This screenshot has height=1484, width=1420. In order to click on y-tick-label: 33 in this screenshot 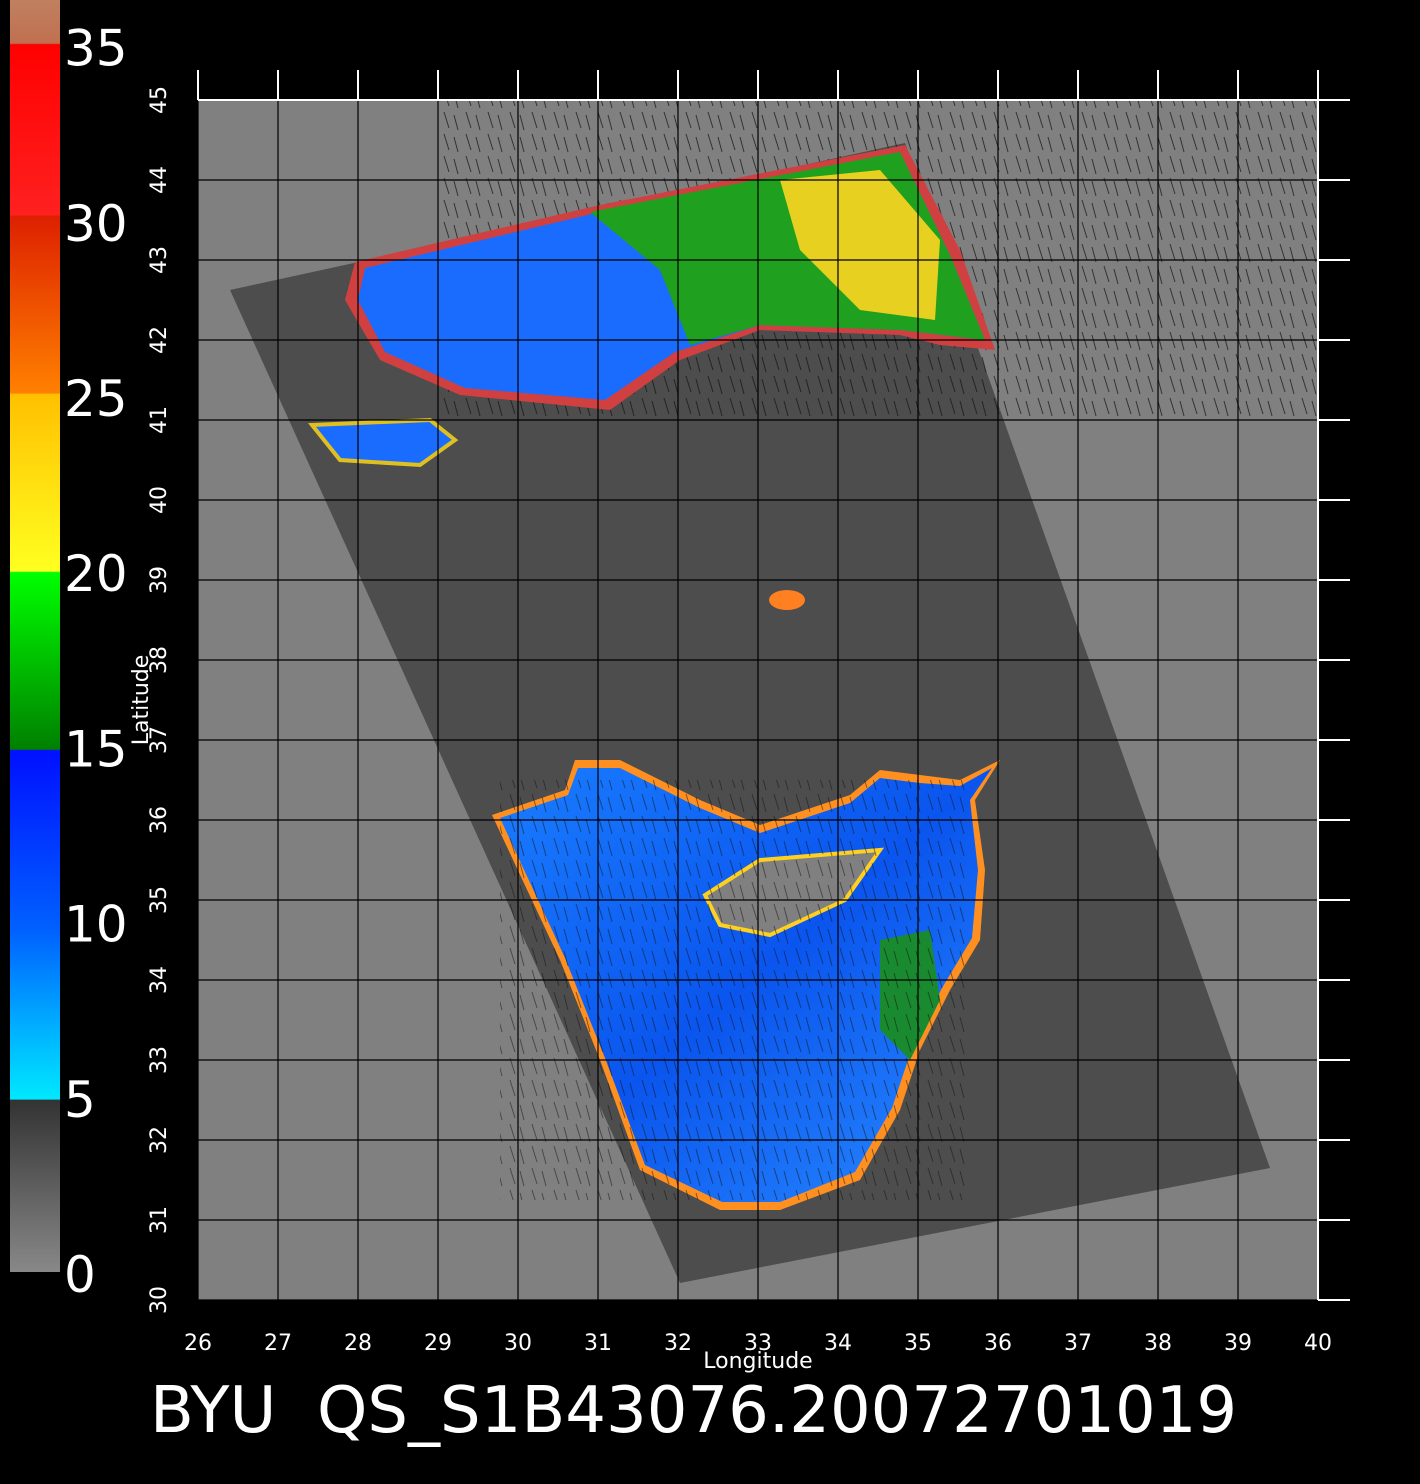, I will do `click(159, 1060)`.